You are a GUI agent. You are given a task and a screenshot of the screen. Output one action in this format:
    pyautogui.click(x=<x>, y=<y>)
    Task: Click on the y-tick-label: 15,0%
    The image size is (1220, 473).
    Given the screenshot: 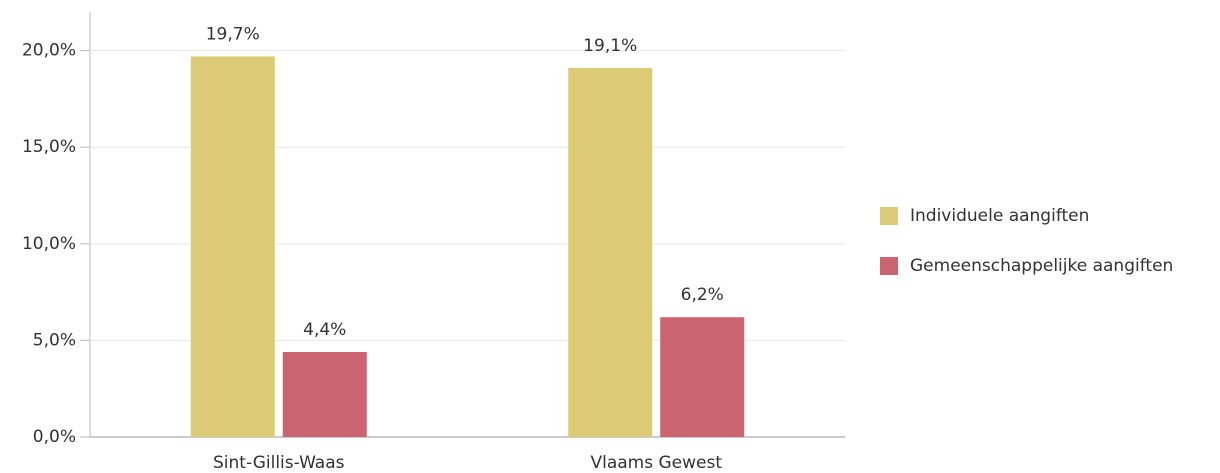 What is the action you would take?
    pyautogui.click(x=49, y=147)
    